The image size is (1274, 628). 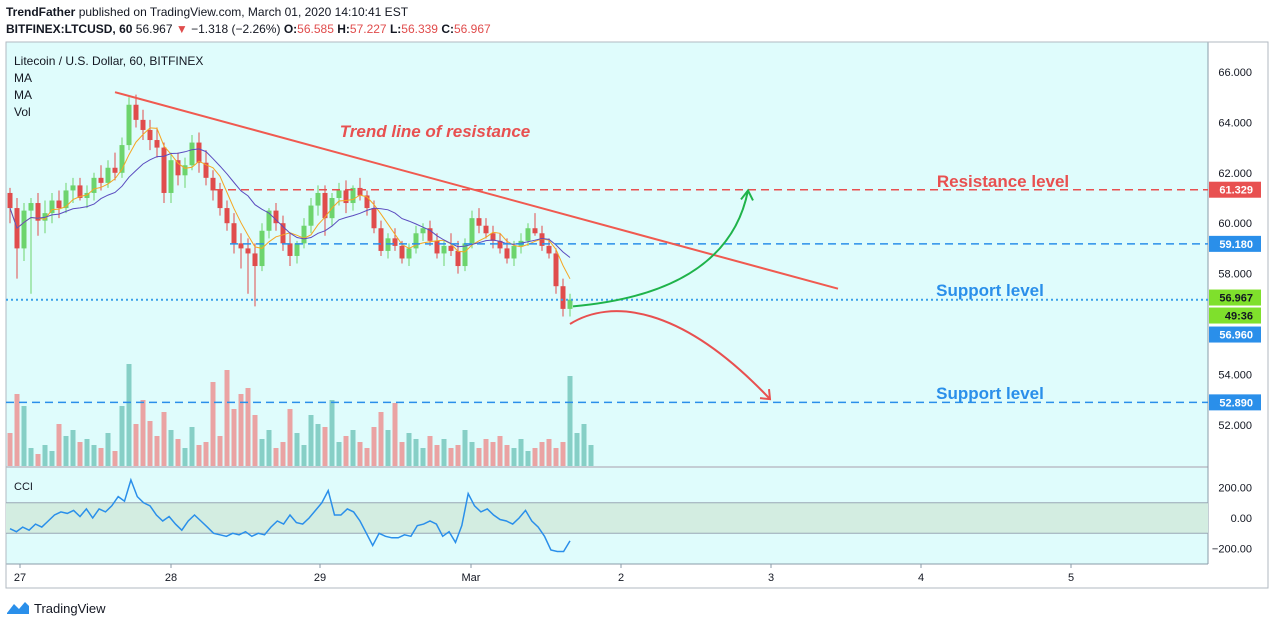 I want to click on support-annotation-2: Support level, so click(x=990, y=393).